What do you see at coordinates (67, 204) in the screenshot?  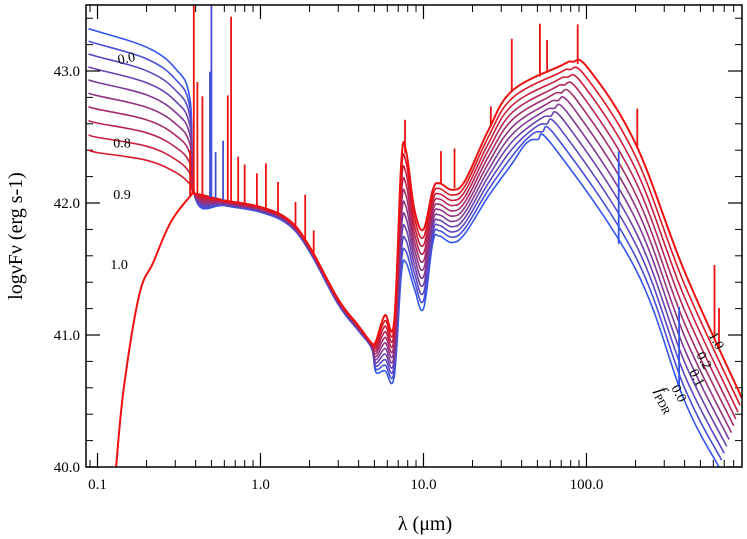 I see `y-tick-label: 42.0` at bounding box center [67, 204].